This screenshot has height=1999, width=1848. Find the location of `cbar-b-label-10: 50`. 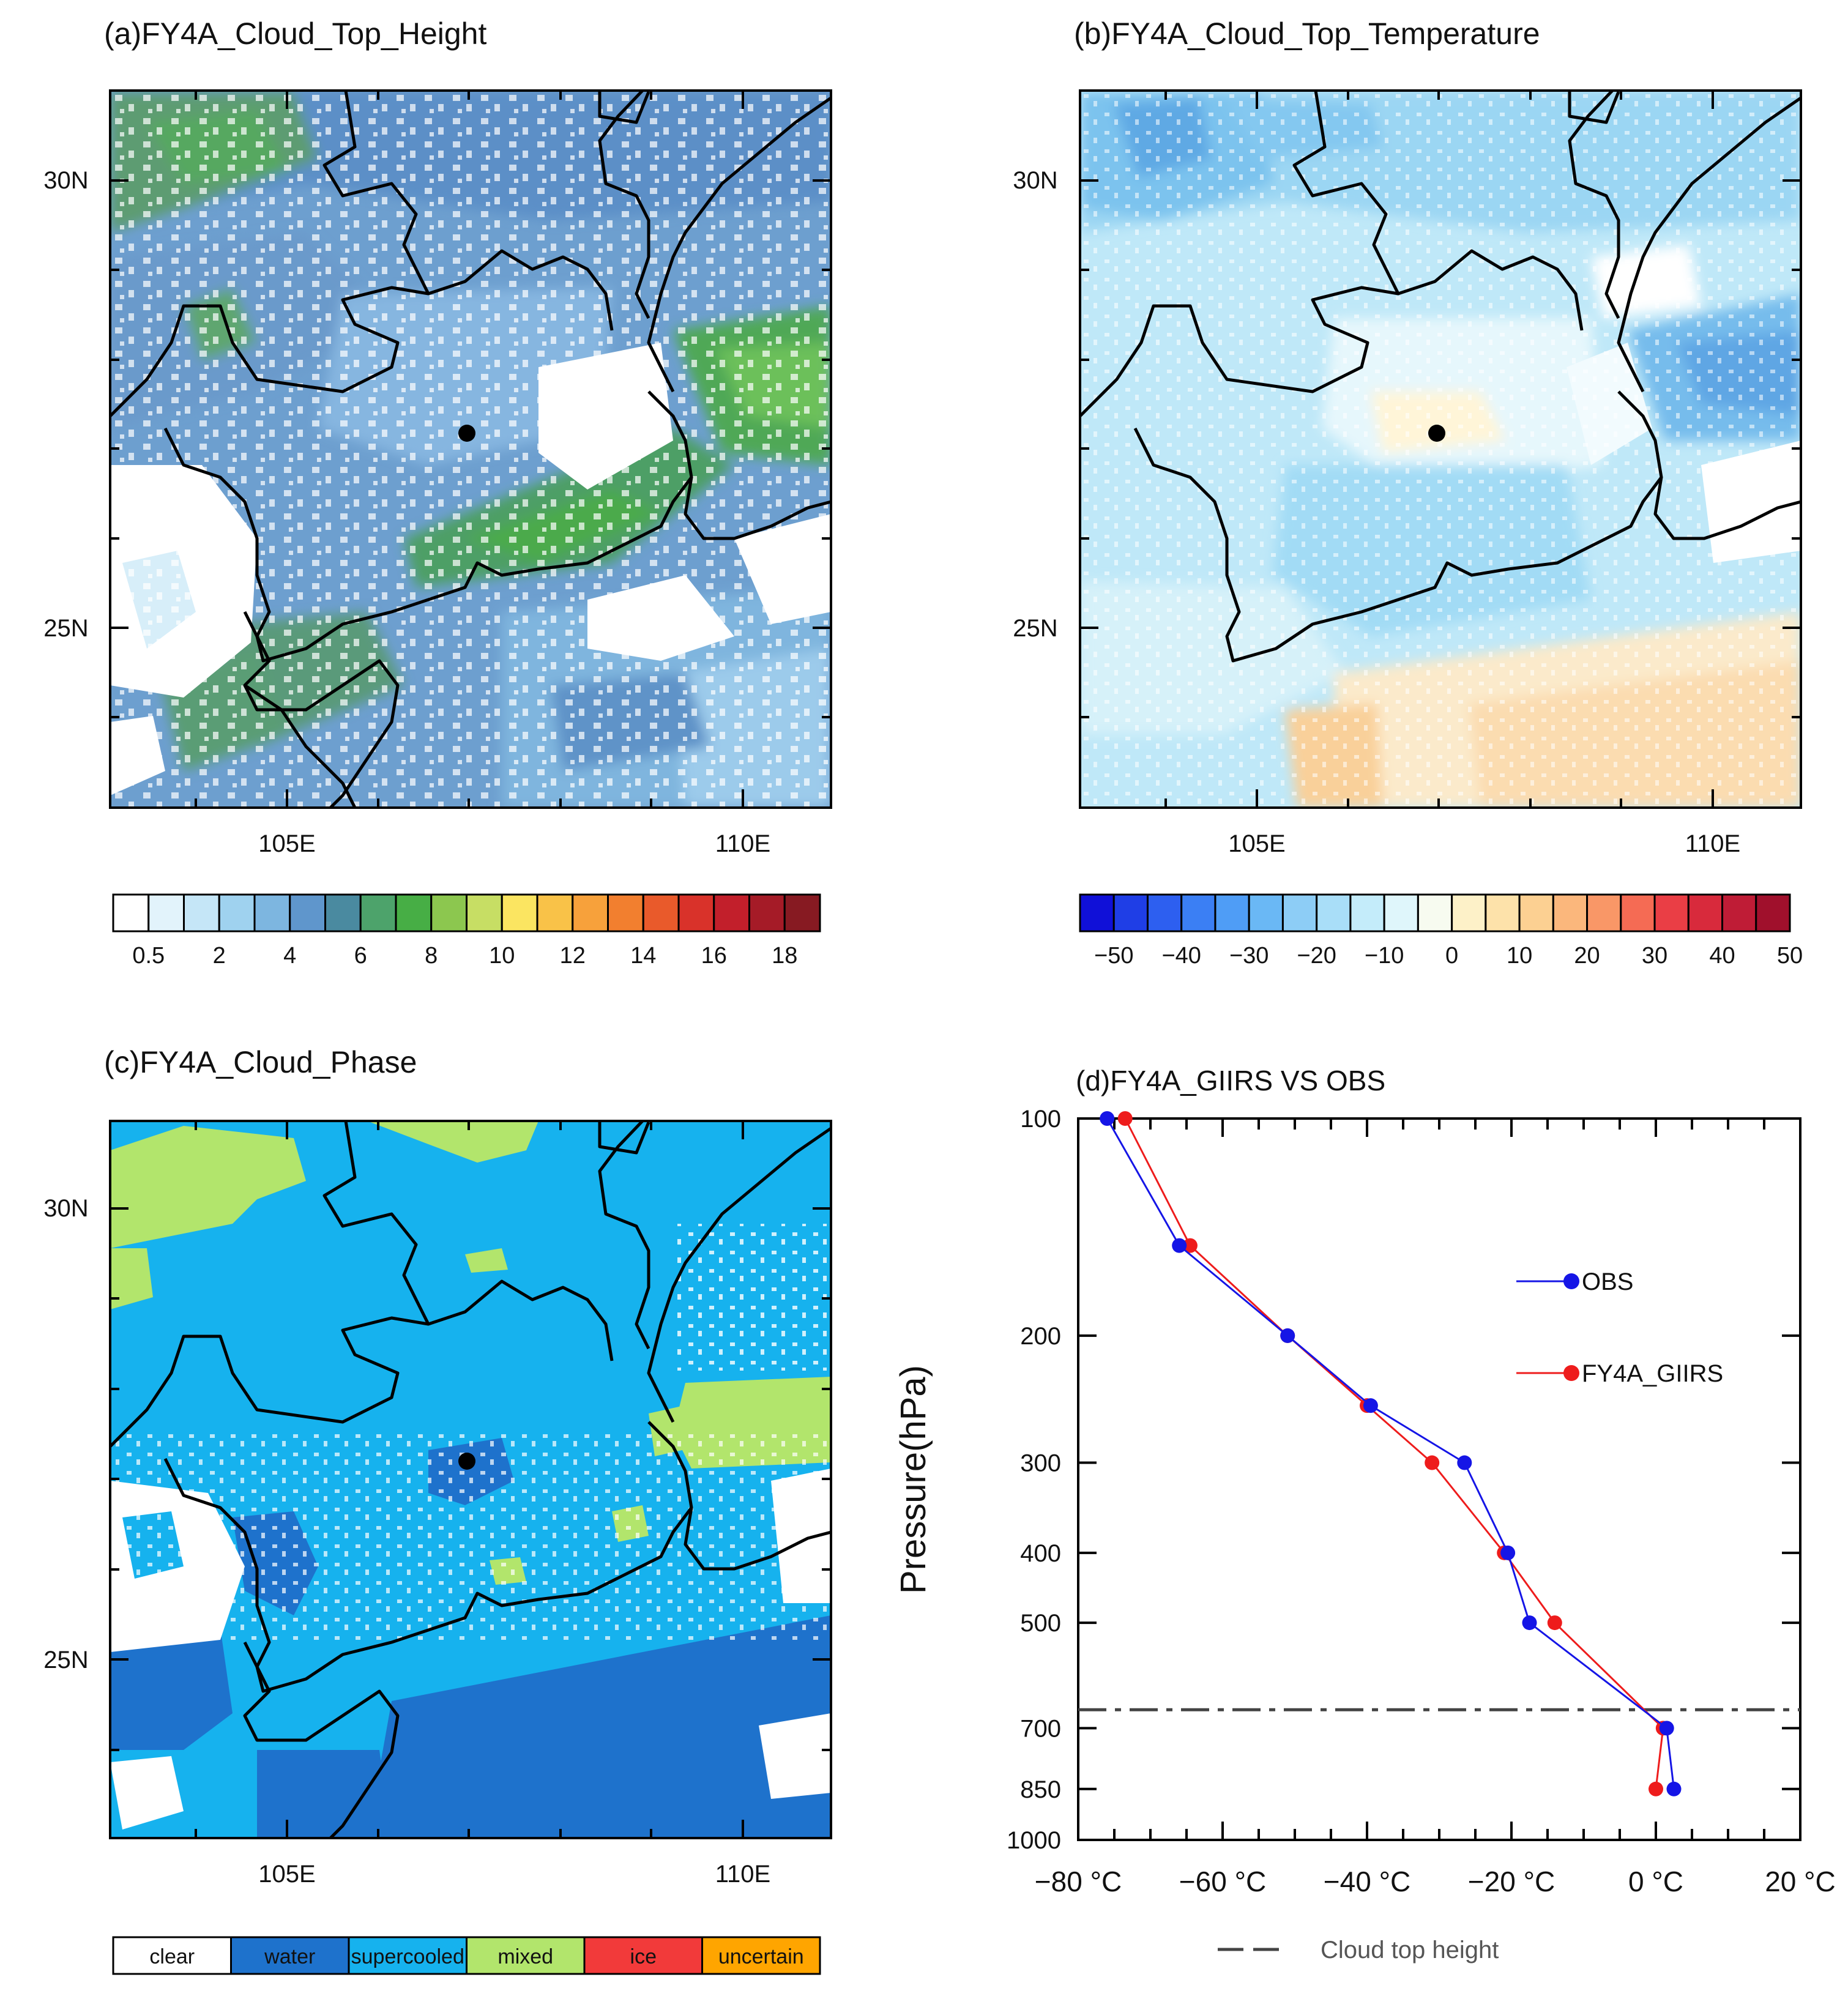

cbar-b-label-10: 50 is located at coordinates (1790, 956).